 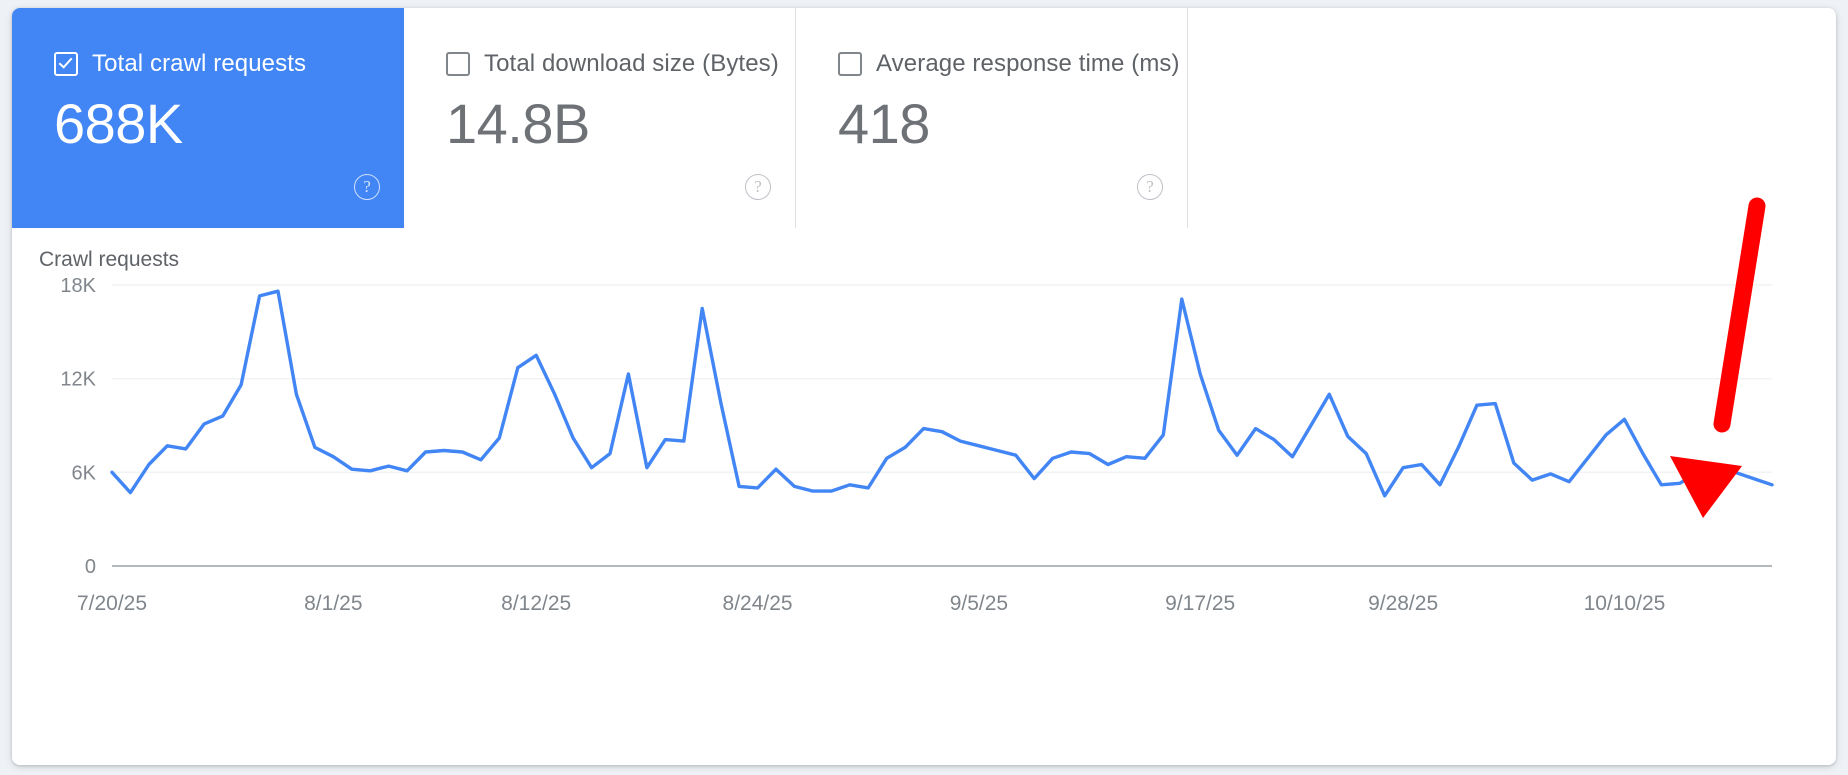 What do you see at coordinates (1028, 63) in the screenshot?
I see `metric-label-average-response-time: Average response time (ms)` at bounding box center [1028, 63].